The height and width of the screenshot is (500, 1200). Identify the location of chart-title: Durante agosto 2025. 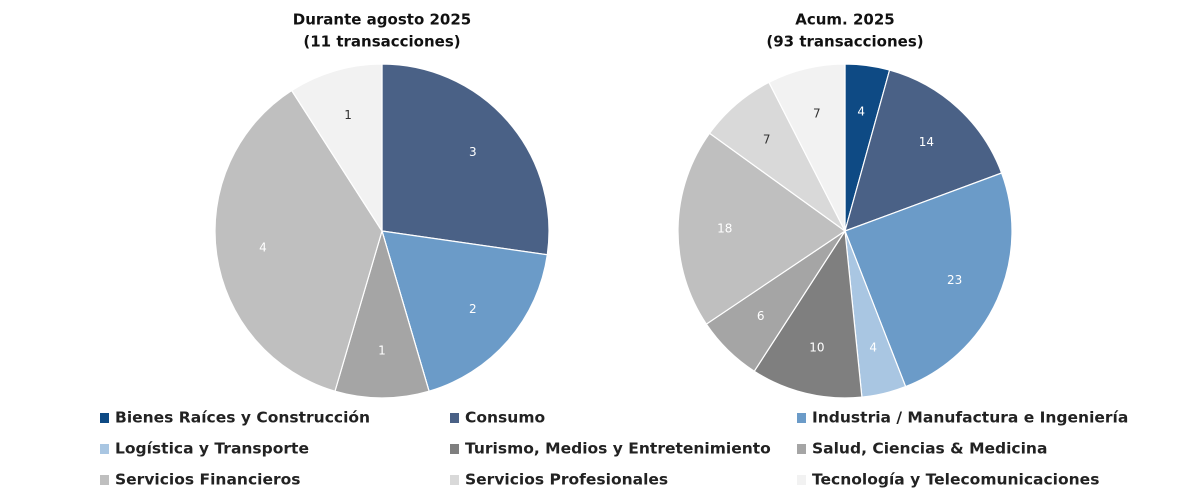
(382, 20).